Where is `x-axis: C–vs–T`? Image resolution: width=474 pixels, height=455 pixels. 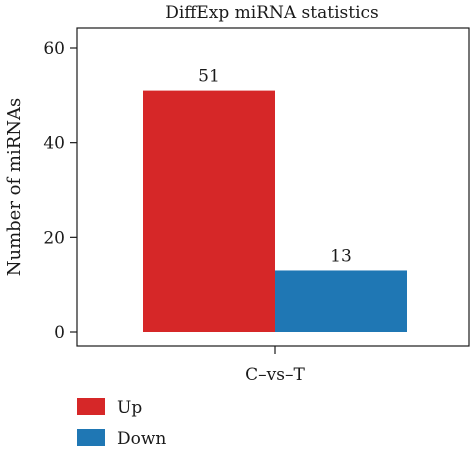 x-axis: C–vs–T is located at coordinates (275, 365).